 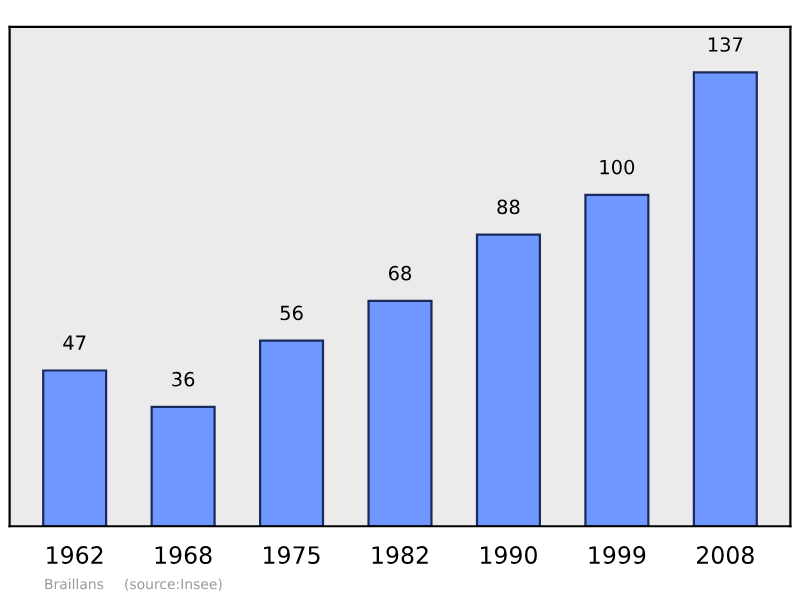 What do you see at coordinates (183, 555) in the screenshot?
I see `x-tick-label: 1968` at bounding box center [183, 555].